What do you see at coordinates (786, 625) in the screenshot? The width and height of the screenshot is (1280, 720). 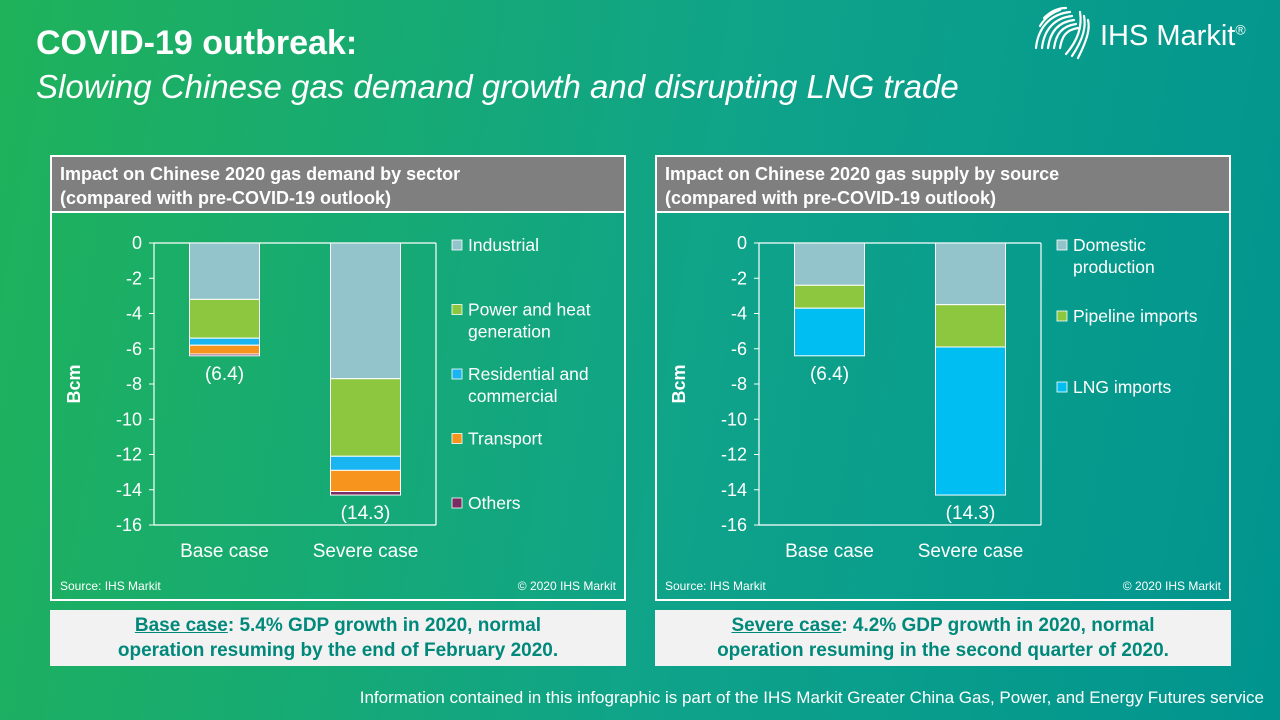 I see `severe-case-label: Severe case` at bounding box center [786, 625].